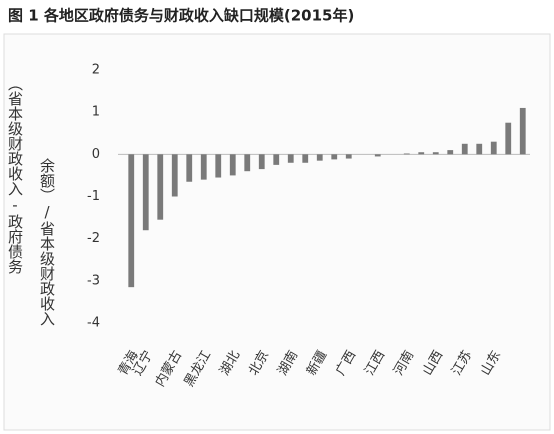  I want to click on y-tick-label: 1, so click(96, 112).